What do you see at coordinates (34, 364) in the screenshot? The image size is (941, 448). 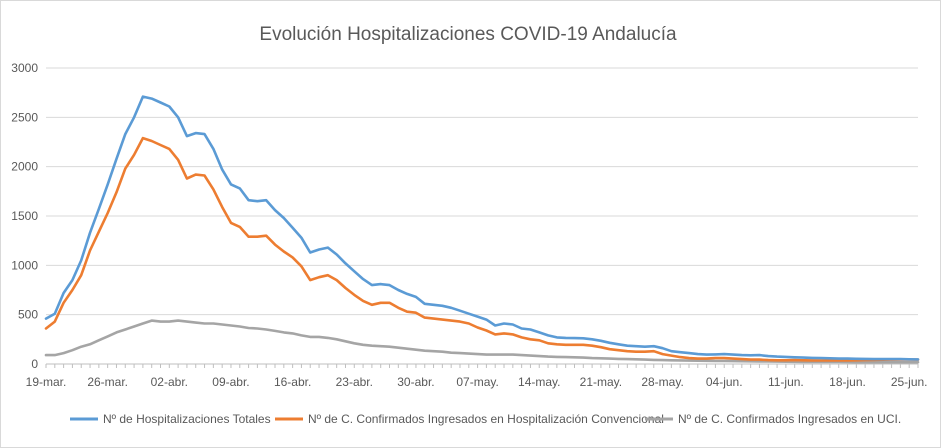 I see `y-tick-label: 0` at bounding box center [34, 364].